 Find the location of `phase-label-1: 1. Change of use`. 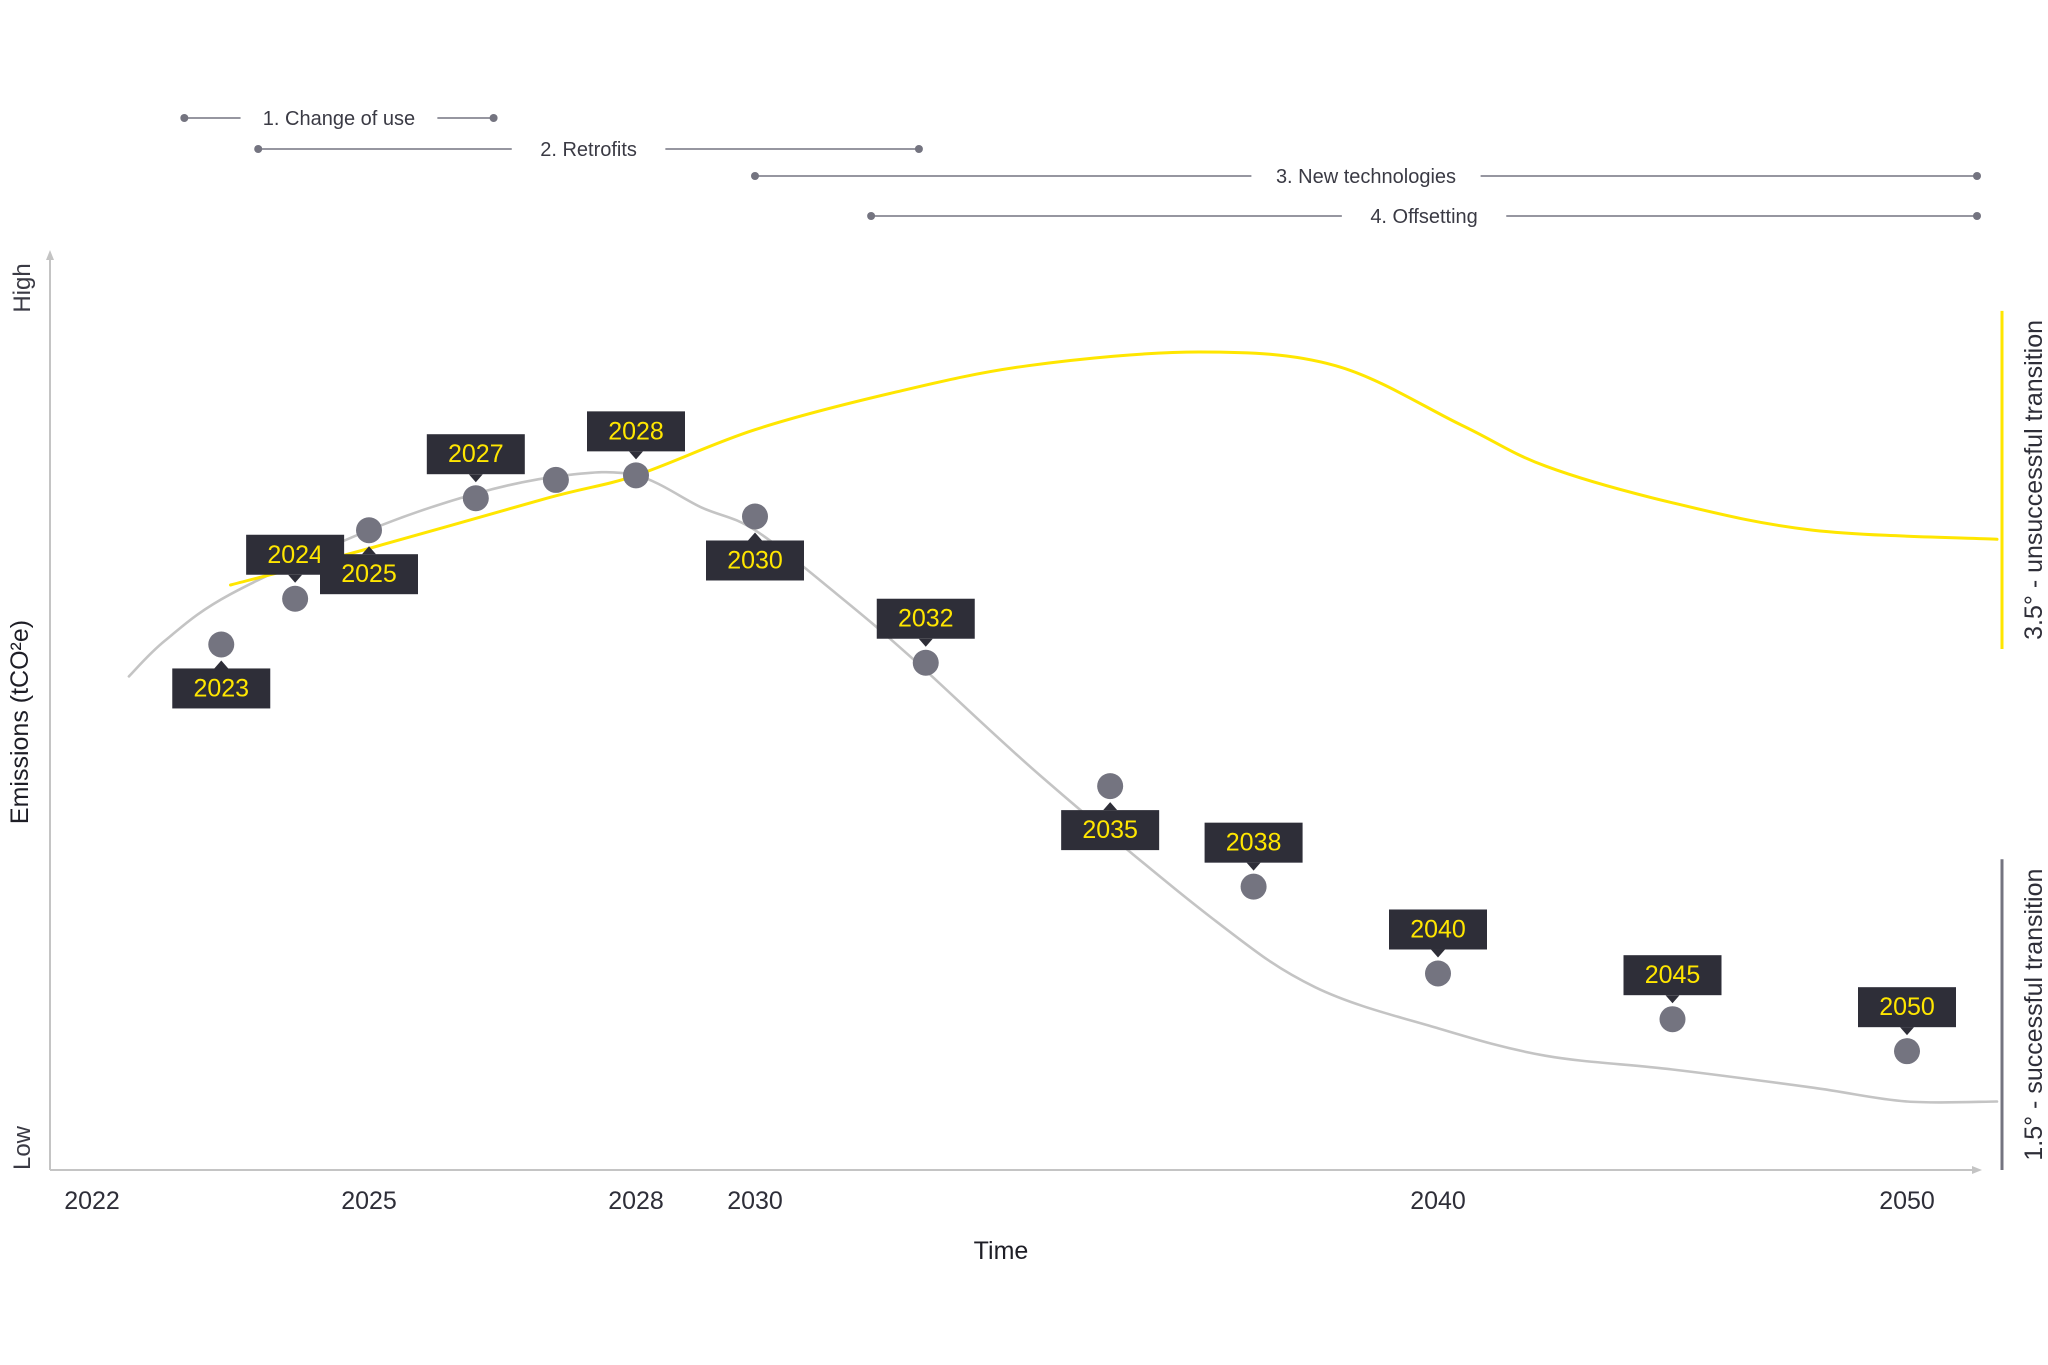

phase-label-1: 1. Change of use is located at coordinates (339, 119).